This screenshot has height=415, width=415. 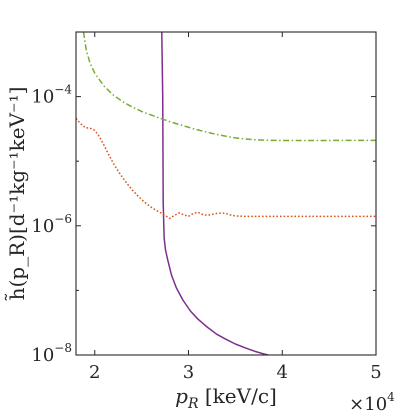 What do you see at coordinates (375, 372) in the screenshot?
I see `x-tick-label: 5` at bounding box center [375, 372].